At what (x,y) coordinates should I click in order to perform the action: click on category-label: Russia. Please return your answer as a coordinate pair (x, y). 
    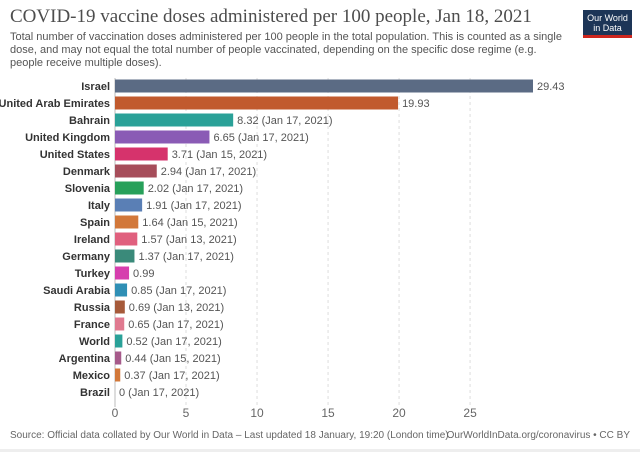
    Looking at the image, I should click on (92, 308).